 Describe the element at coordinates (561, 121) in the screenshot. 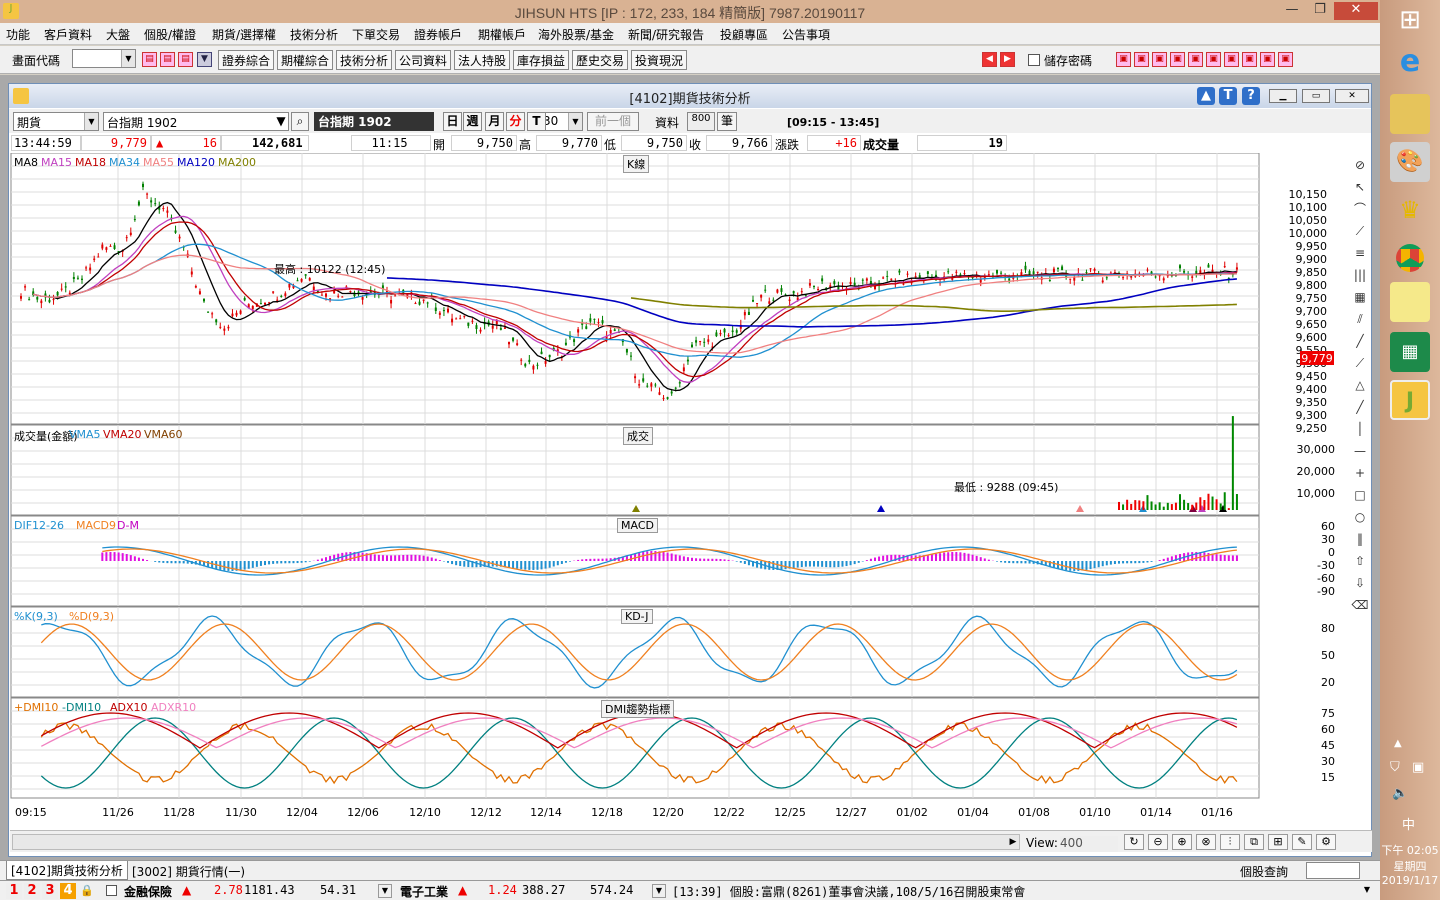

I see `interval-select: 30 ▼` at that location.